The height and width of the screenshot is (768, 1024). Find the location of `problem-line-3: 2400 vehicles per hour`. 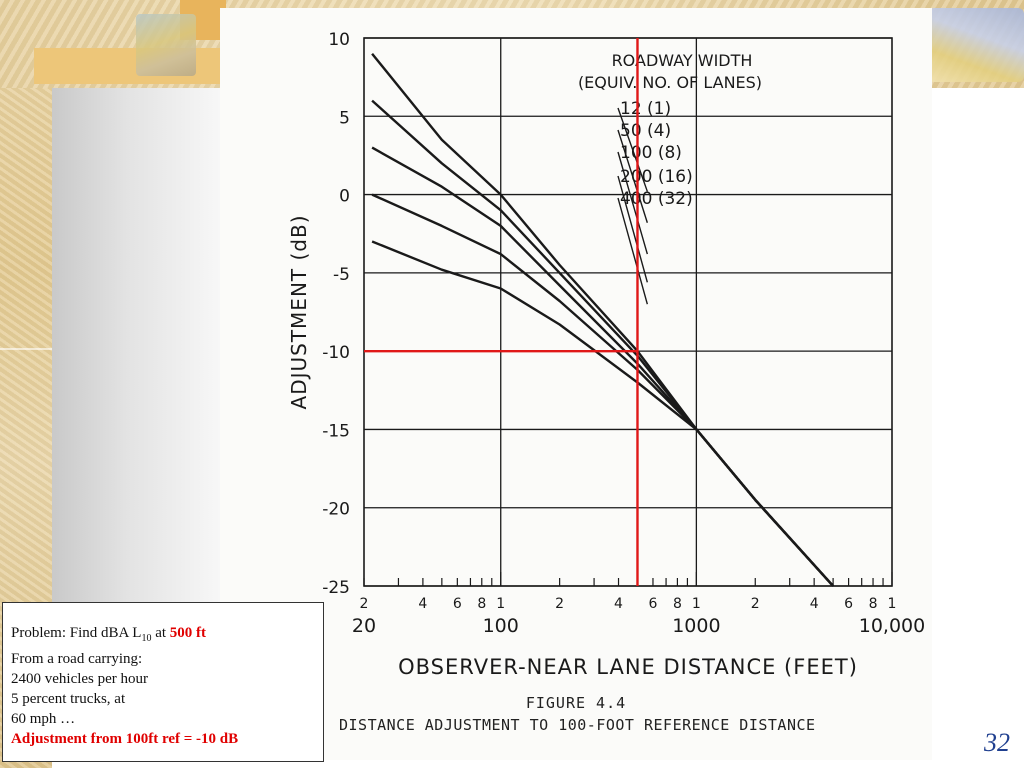

problem-line-3: 2400 vehicles per hour is located at coordinates (80, 679).